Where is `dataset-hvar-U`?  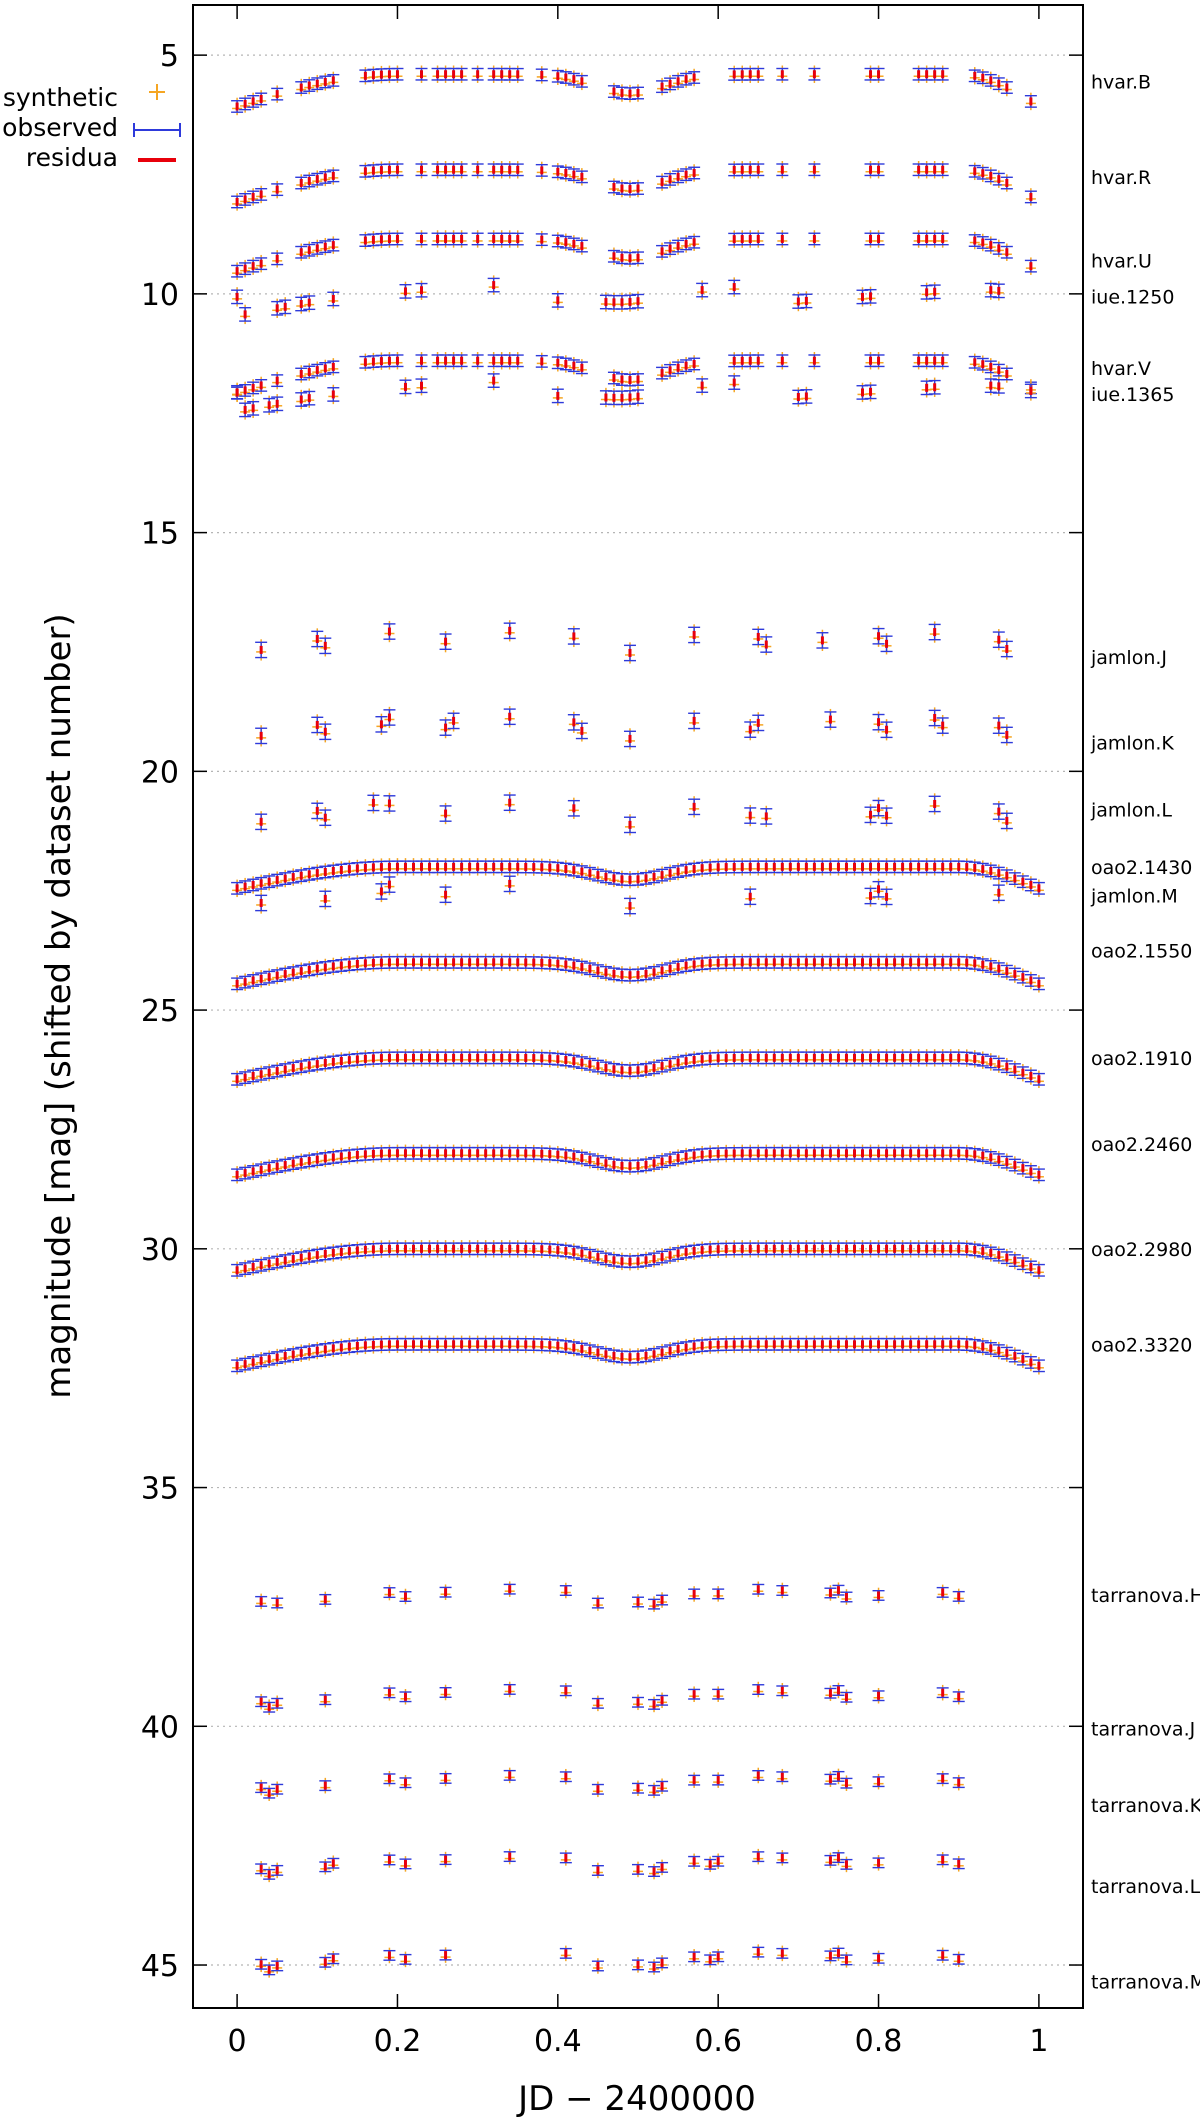 dataset-hvar-U is located at coordinates (634, 255).